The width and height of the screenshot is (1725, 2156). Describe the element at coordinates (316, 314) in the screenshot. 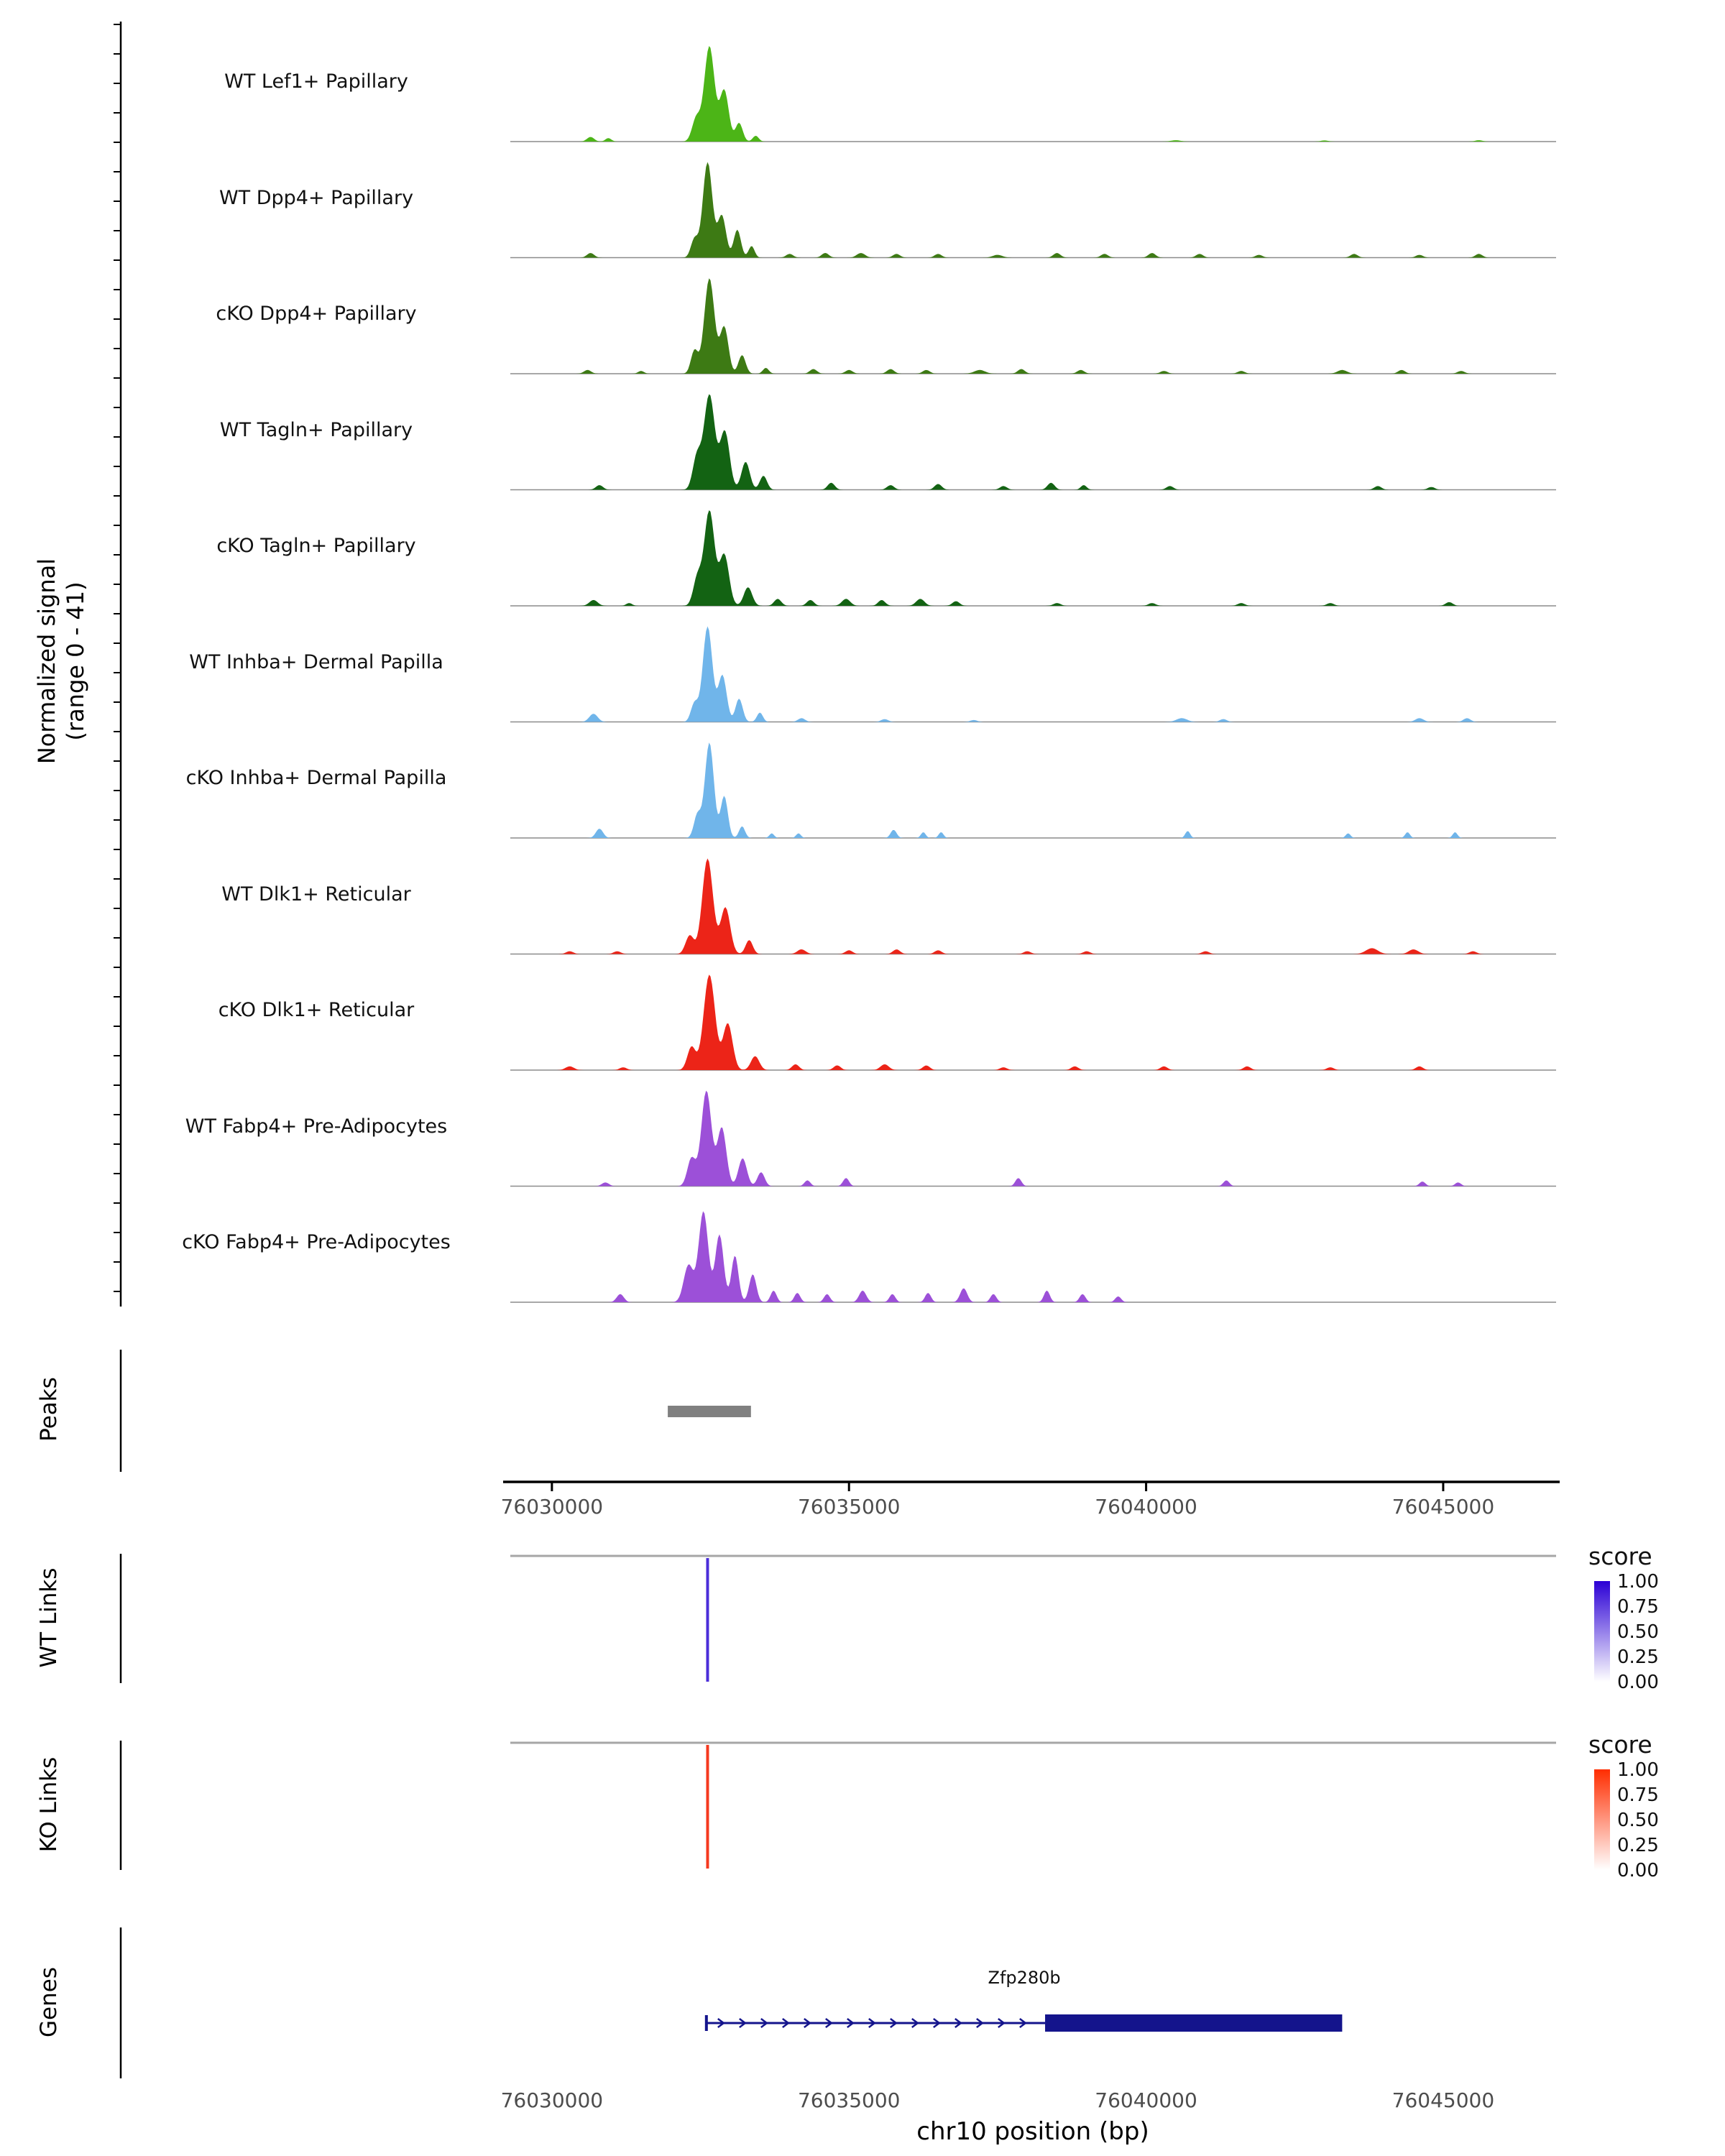

I see `track-label: cKO Dpp4+ Papillary` at that location.